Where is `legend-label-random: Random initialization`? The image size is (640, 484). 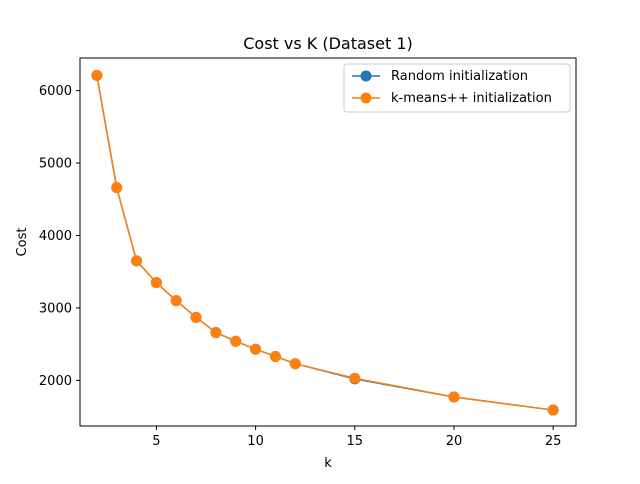 legend-label-random: Random initialization is located at coordinates (459, 76).